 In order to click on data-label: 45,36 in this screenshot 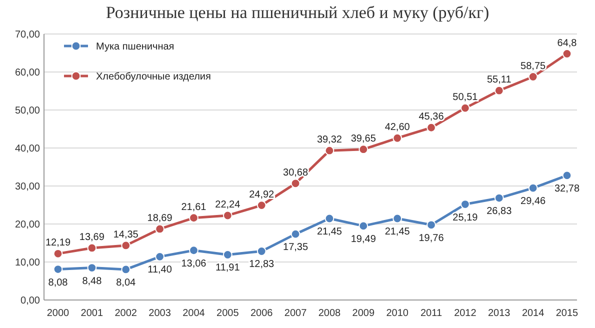, I will do `click(431, 117)`.